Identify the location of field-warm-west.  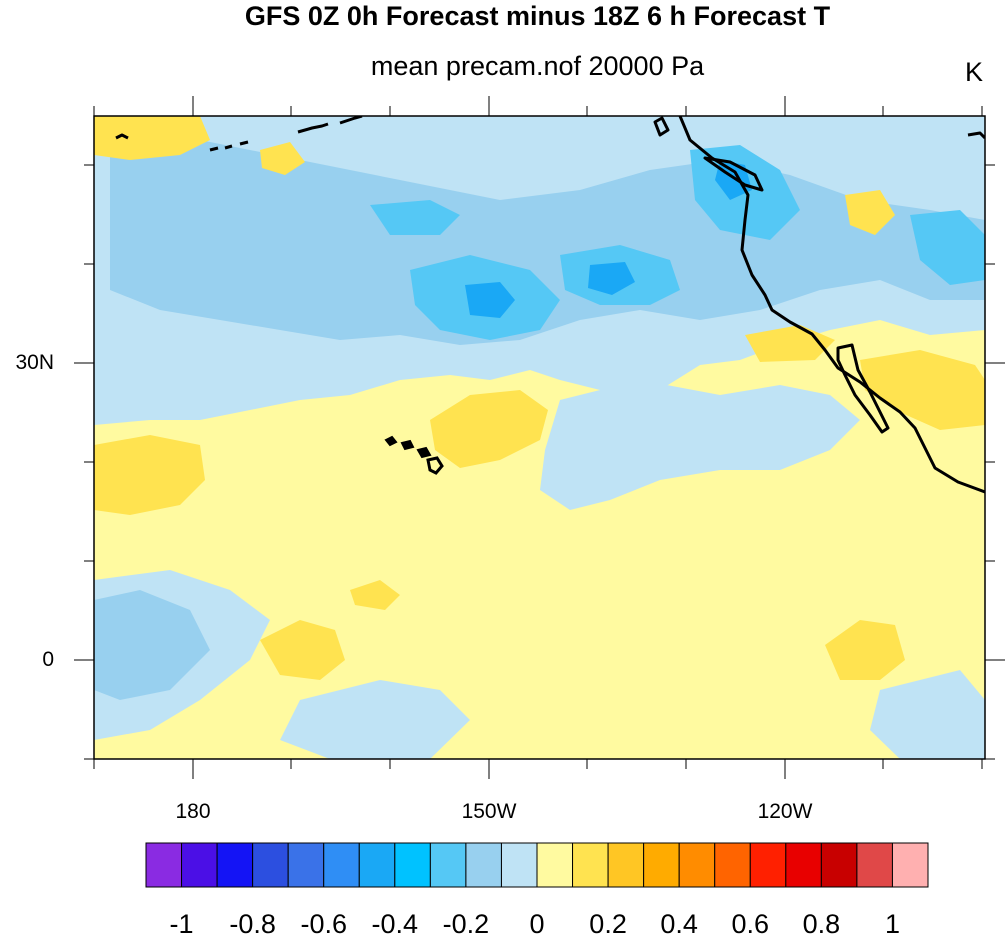
(149, 475).